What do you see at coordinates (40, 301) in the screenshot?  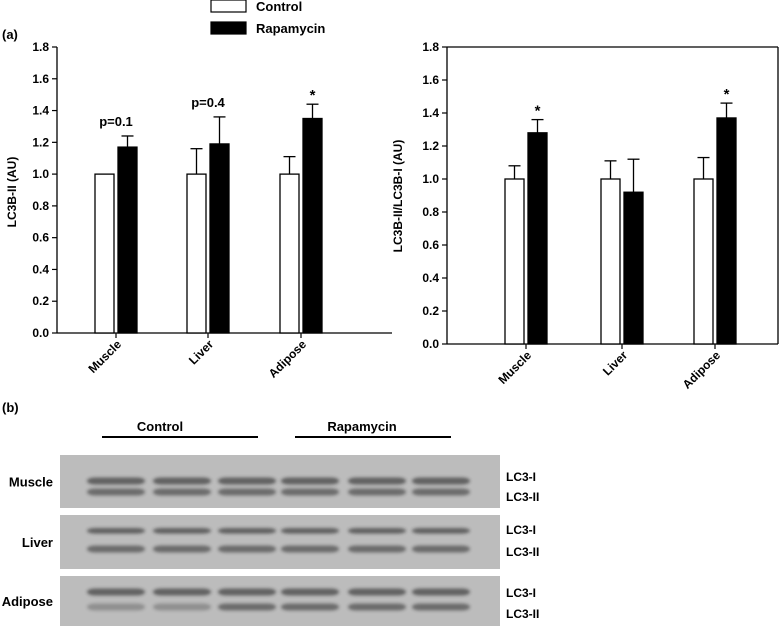 I see `chart-lc3b-ii-ytick-label: 0.2` at bounding box center [40, 301].